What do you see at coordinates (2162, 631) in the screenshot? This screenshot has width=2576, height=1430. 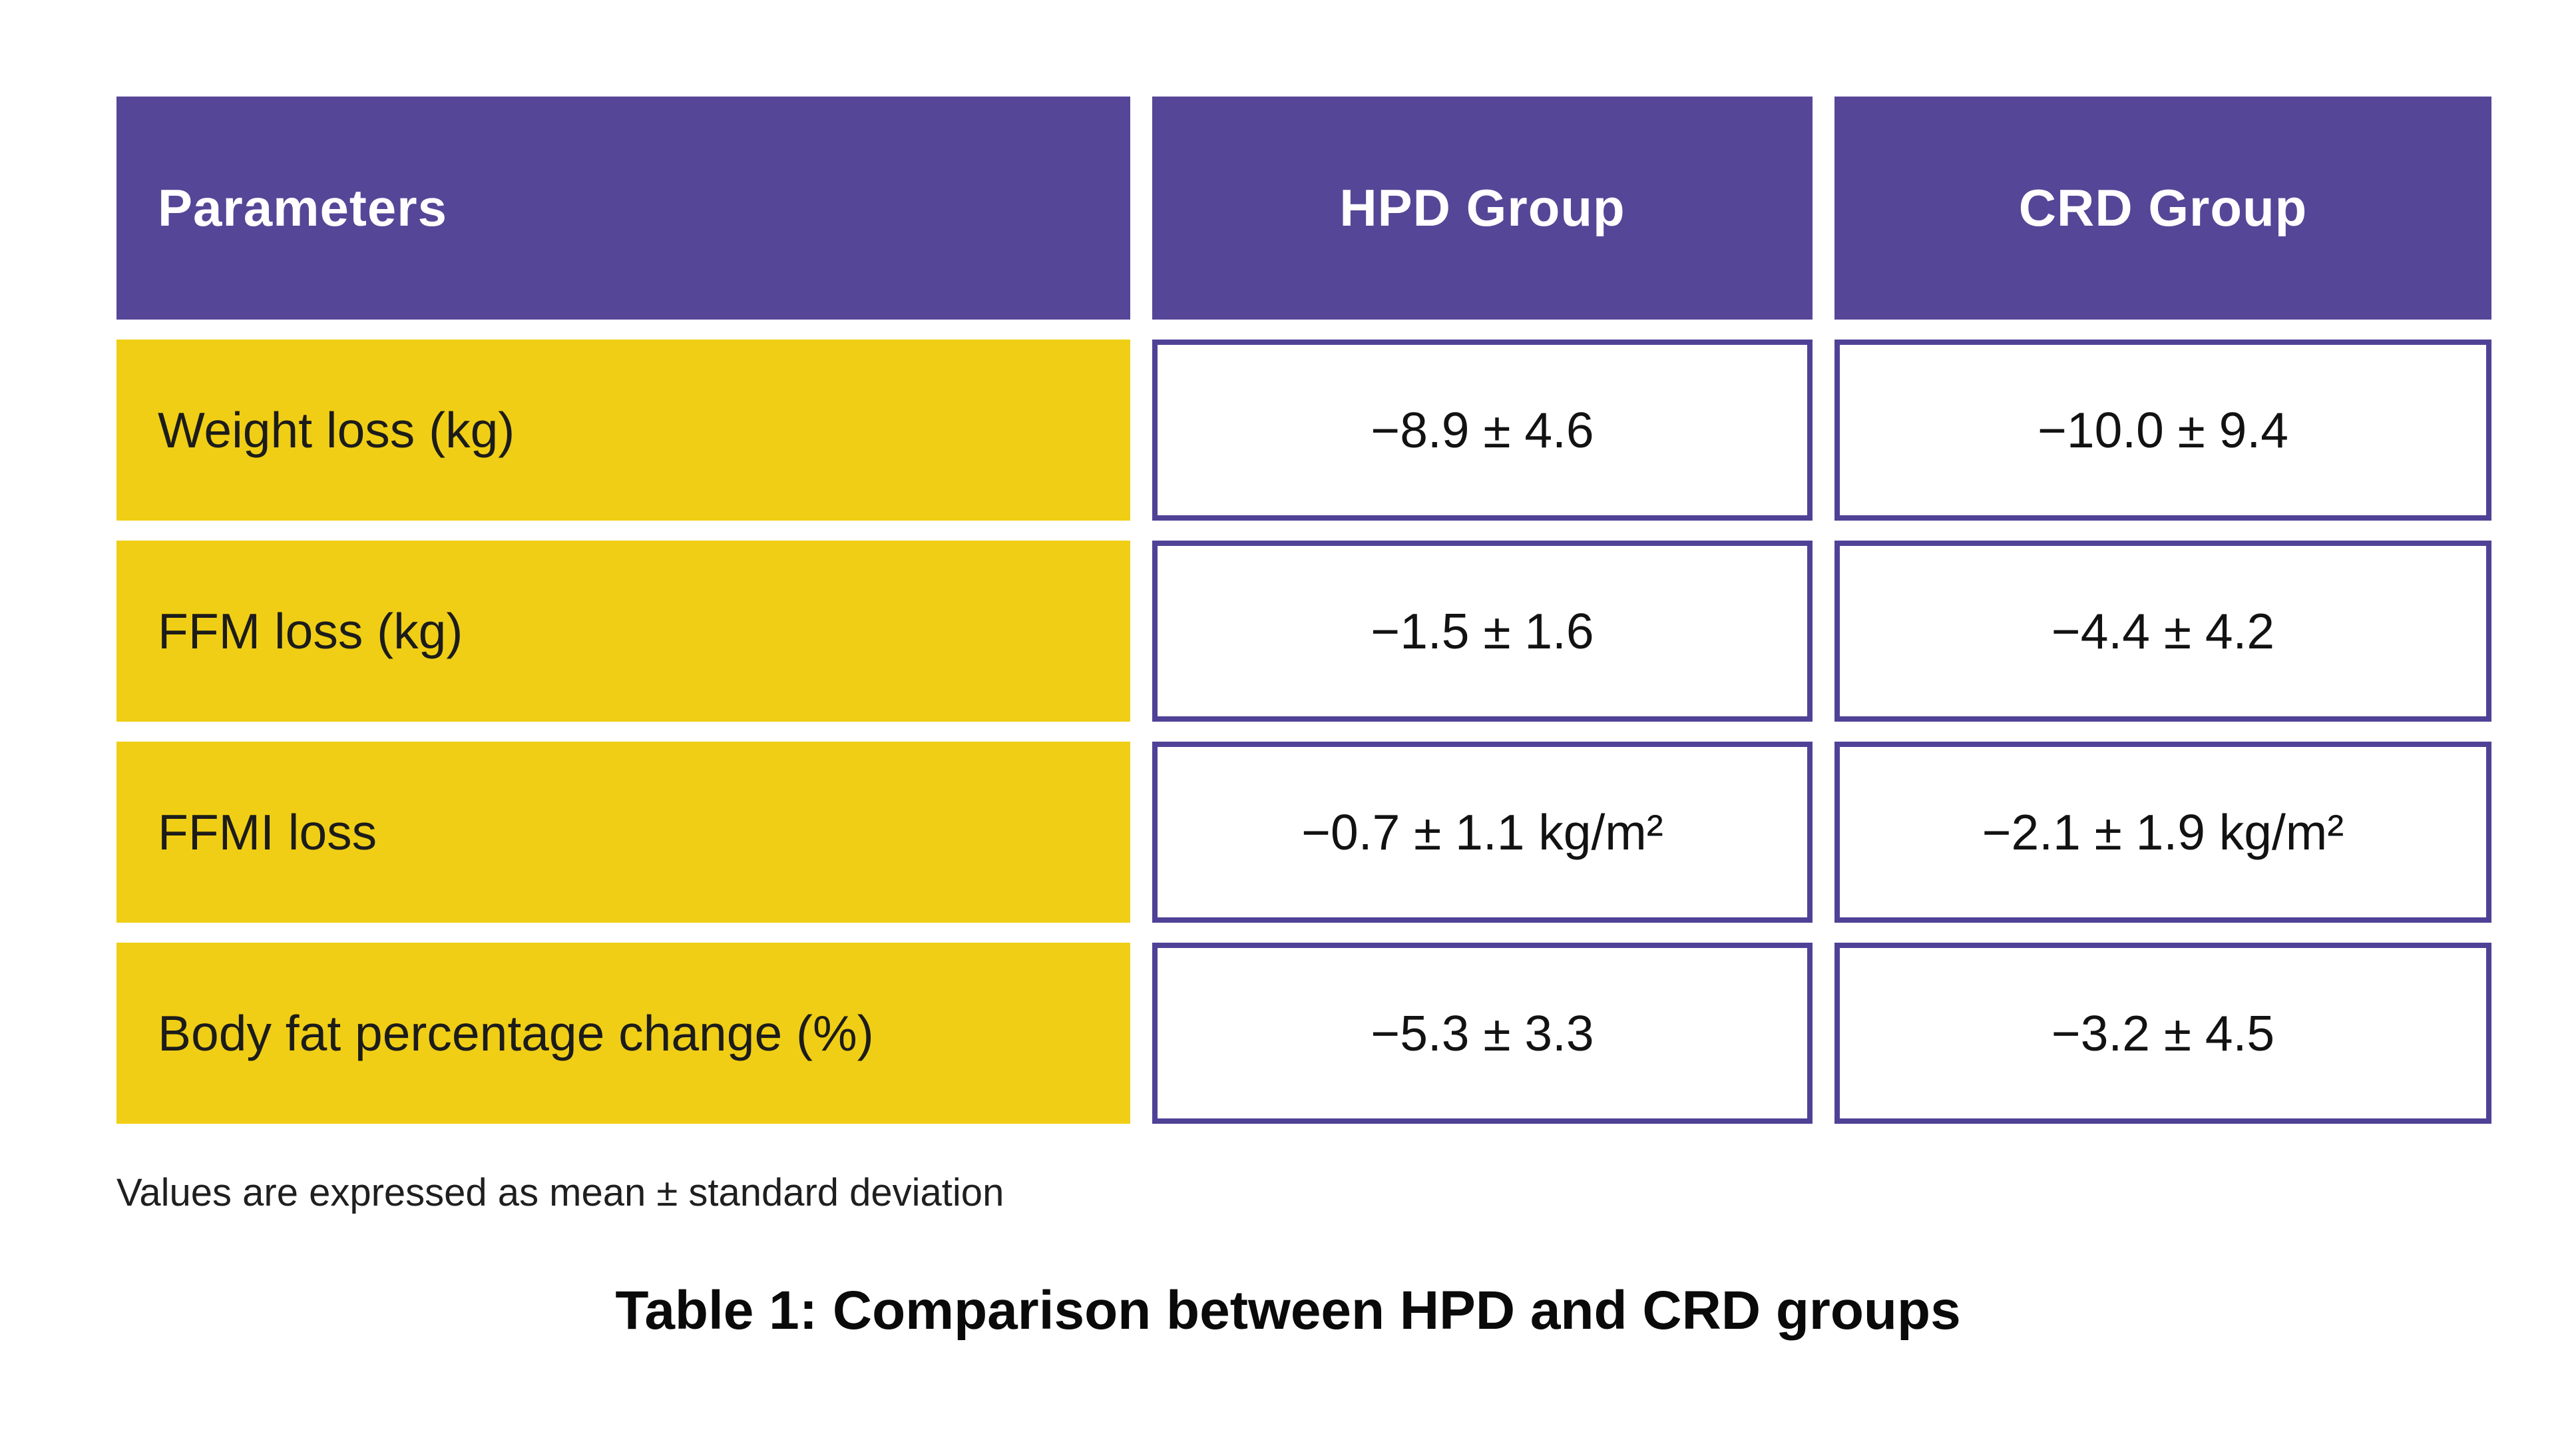 I see `value-ffm-loss-crd: −4.4 ± 4.2` at bounding box center [2162, 631].